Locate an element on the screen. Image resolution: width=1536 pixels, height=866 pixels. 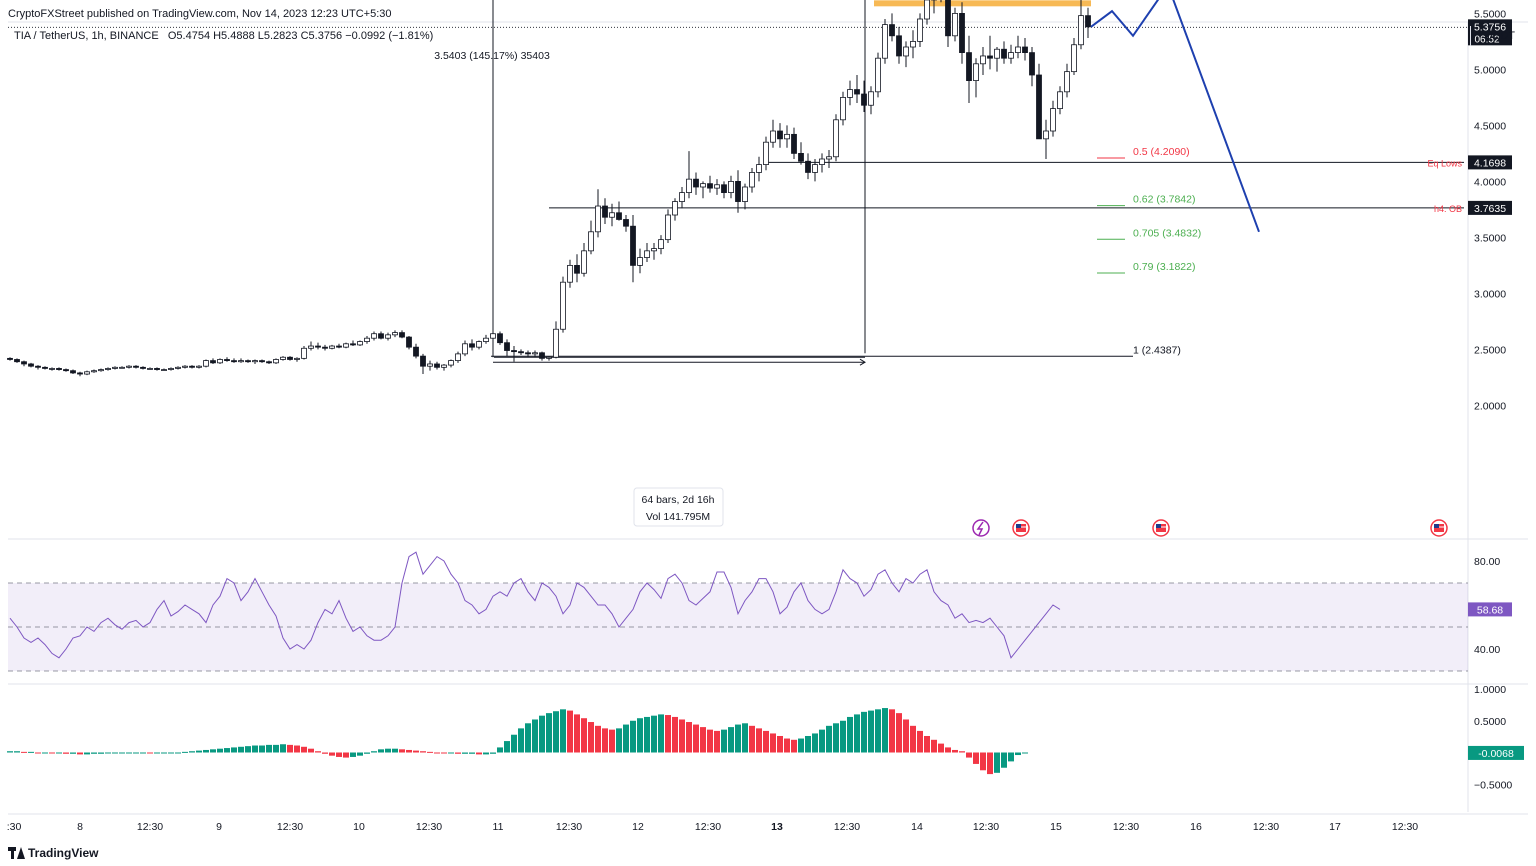
symbol-title: TIA / TetherUS, 1h, BINANCE is located at coordinates (86, 36).